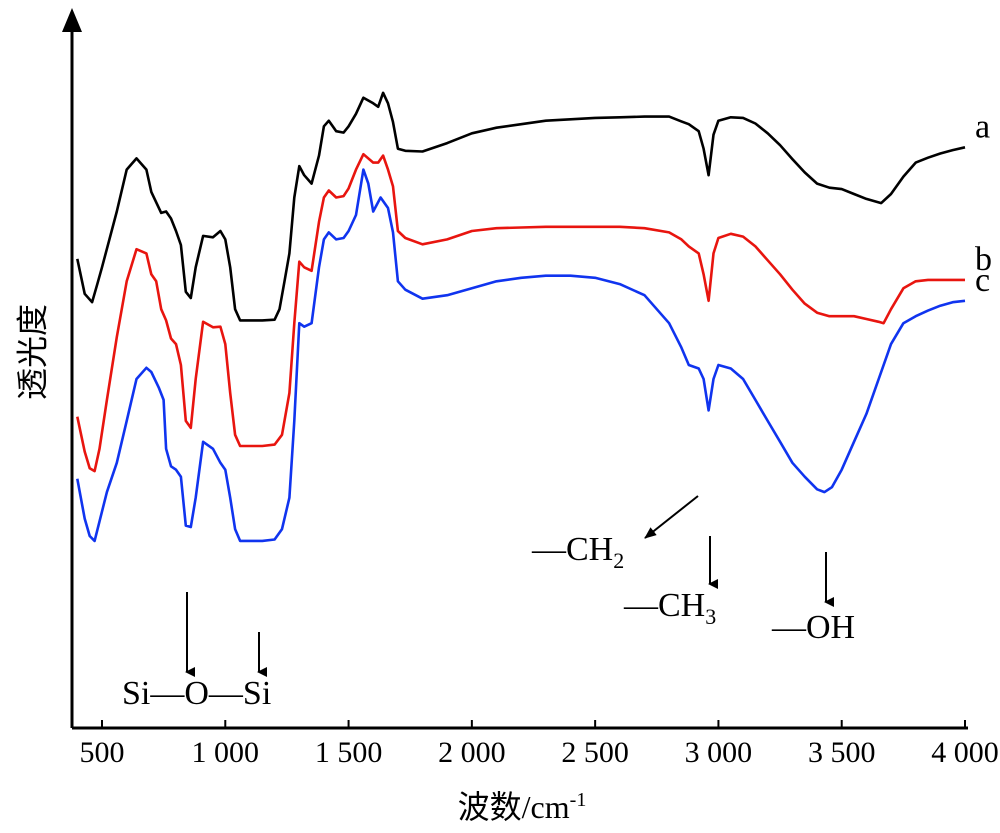 The width and height of the screenshot is (1000, 833). Describe the element at coordinates (710, 616) in the screenshot. I see `annotation-ch3-sub: 3` at that location.